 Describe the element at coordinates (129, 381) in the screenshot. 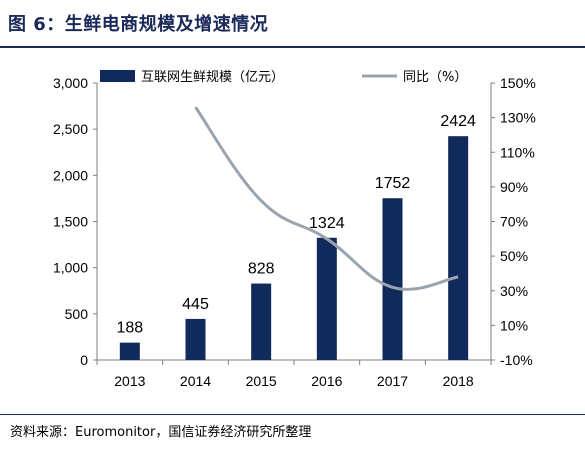

I see `x-tick-label: 2013` at that location.